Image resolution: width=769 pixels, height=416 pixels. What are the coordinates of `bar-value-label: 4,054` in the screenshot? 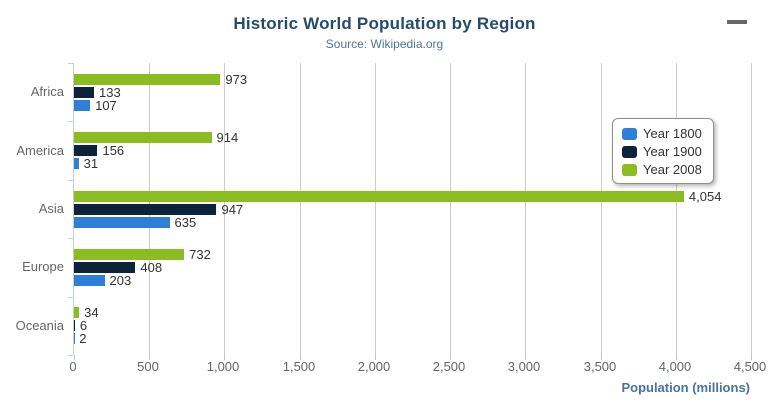 It's located at (705, 196).